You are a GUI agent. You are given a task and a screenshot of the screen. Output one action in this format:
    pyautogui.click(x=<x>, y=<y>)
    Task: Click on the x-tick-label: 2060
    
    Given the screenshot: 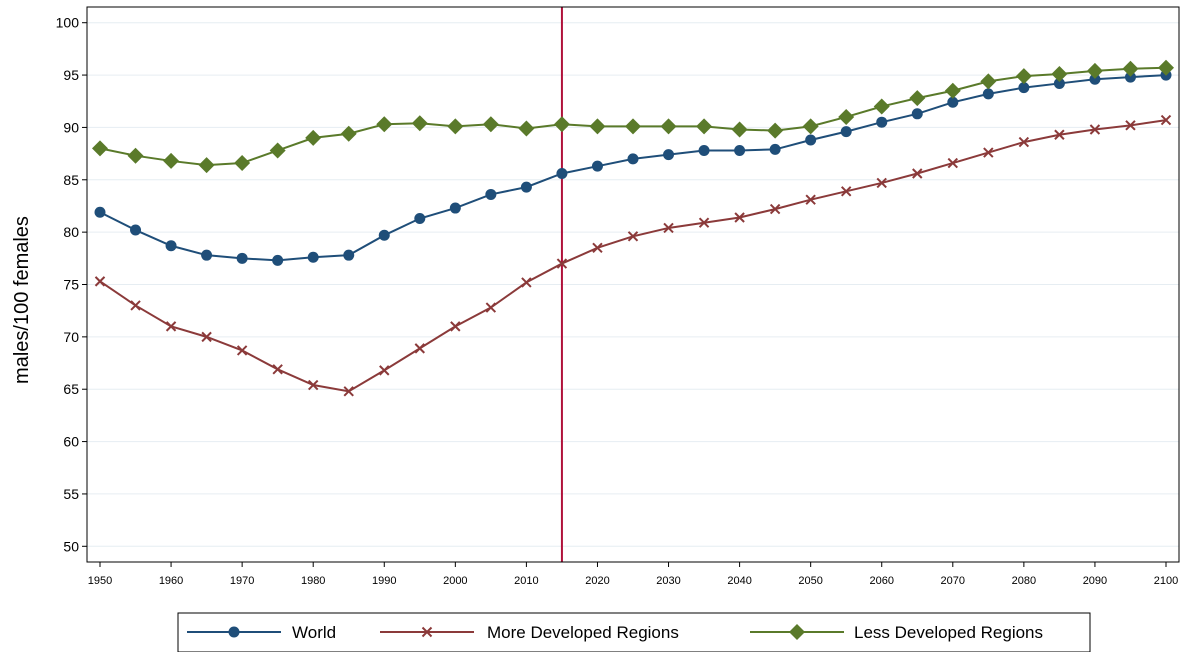 What is the action you would take?
    pyautogui.click(x=881, y=581)
    